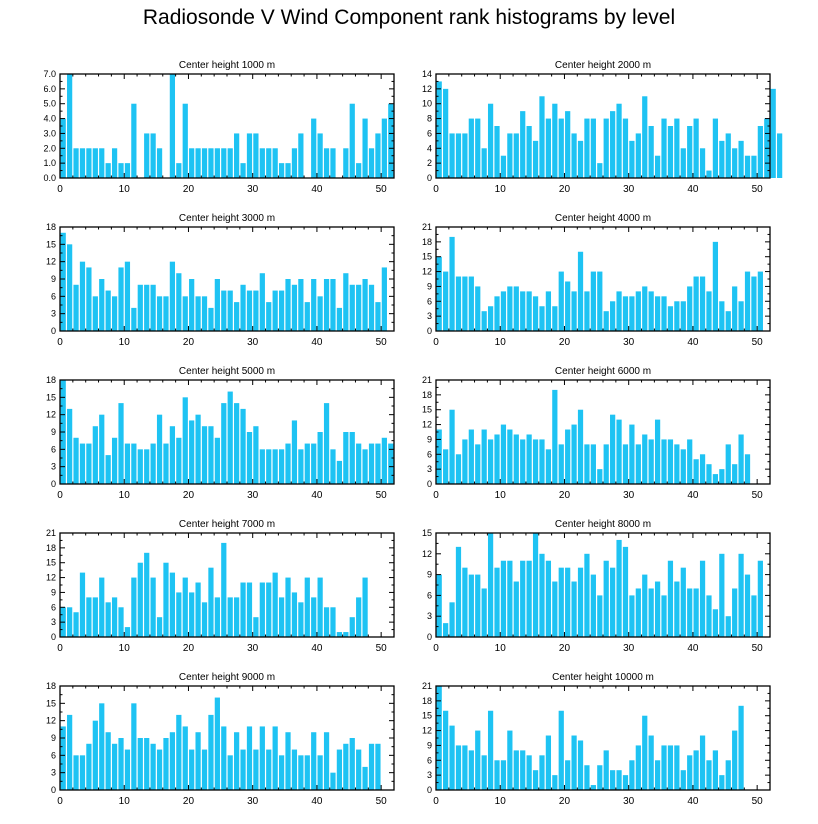  Describe the element at coordinates (227, 65) in the screenshot. I see `panel-title: Center height 1000 m` at that location.